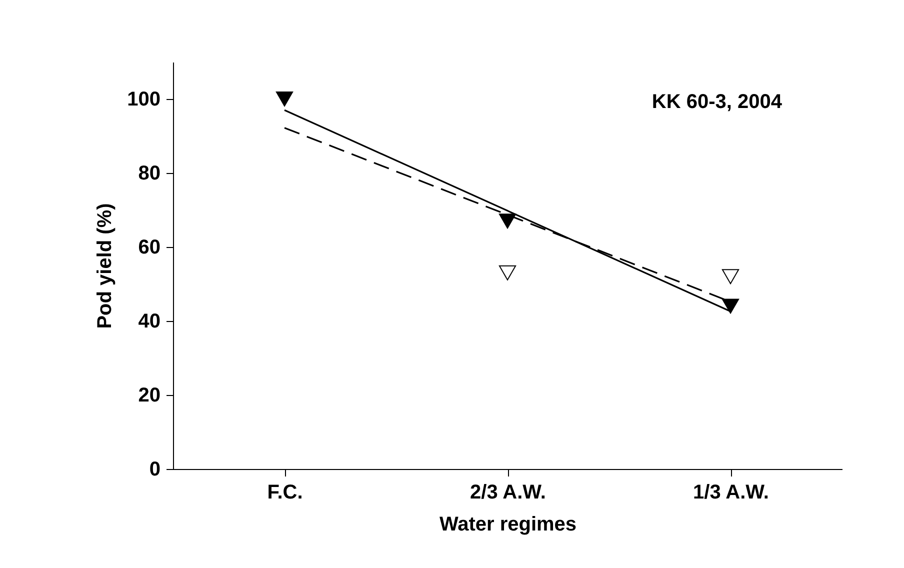 The height and width of the screenshot is (568, 904). I want to click on y-tick-label: 60, so click(149, 247).